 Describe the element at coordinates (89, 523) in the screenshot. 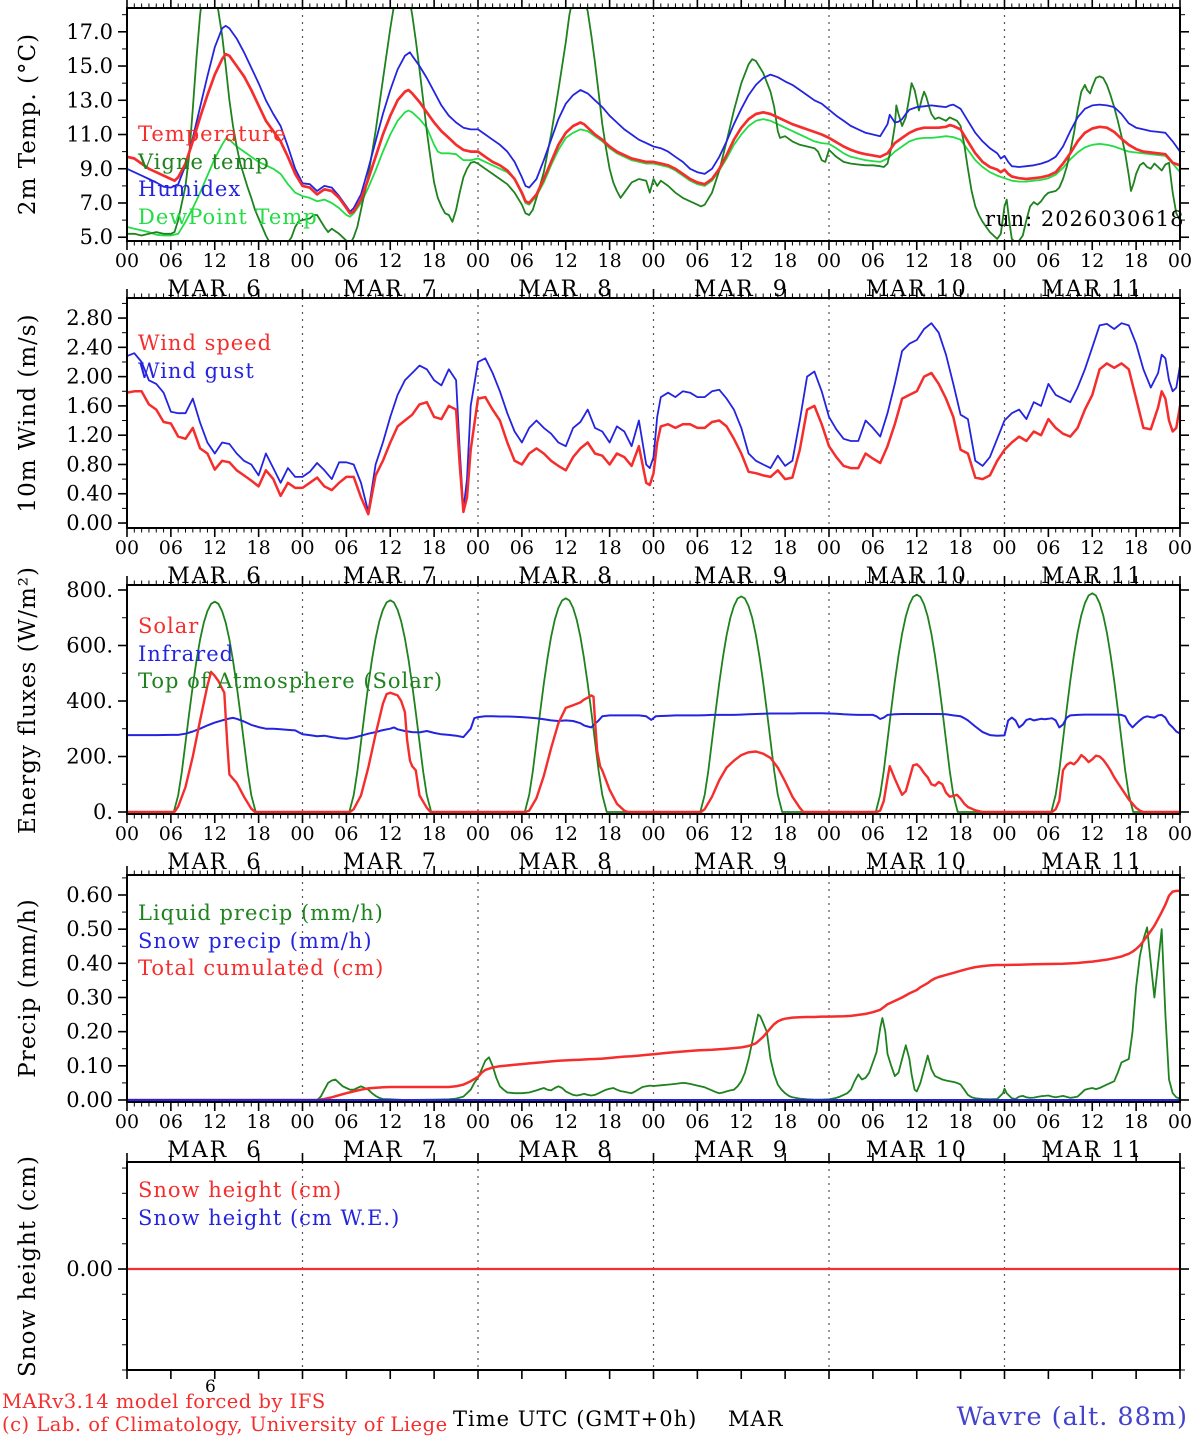

I see `y-tick-label: 0.00` at that location.